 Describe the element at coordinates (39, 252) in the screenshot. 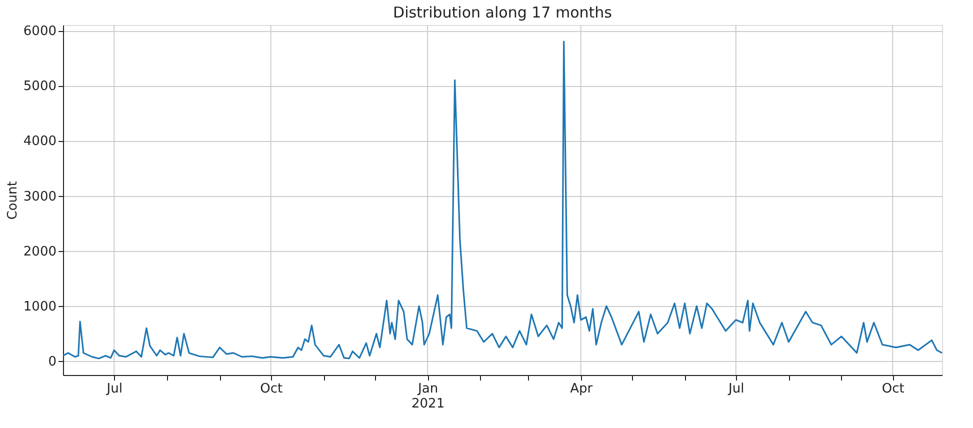

I see `y-tick-label: 2000` at that location.